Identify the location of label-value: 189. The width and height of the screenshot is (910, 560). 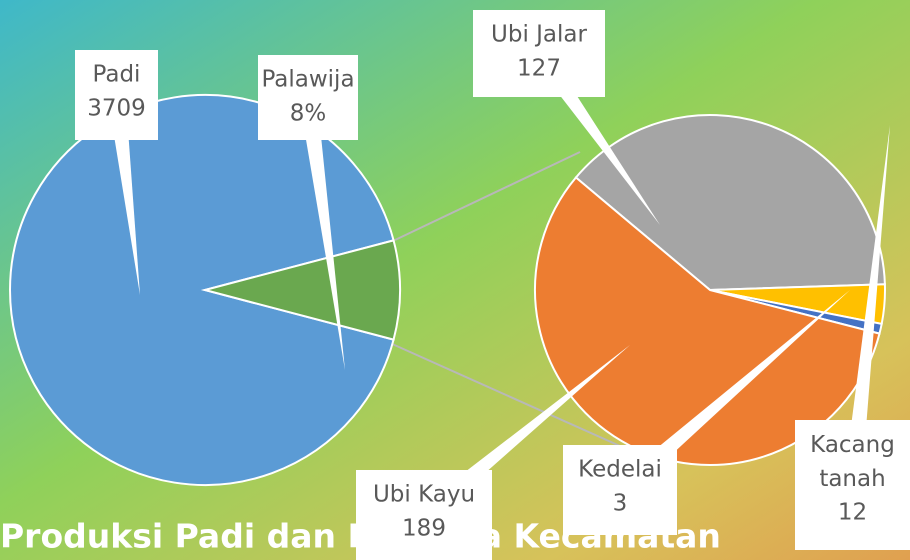
(424, 529).